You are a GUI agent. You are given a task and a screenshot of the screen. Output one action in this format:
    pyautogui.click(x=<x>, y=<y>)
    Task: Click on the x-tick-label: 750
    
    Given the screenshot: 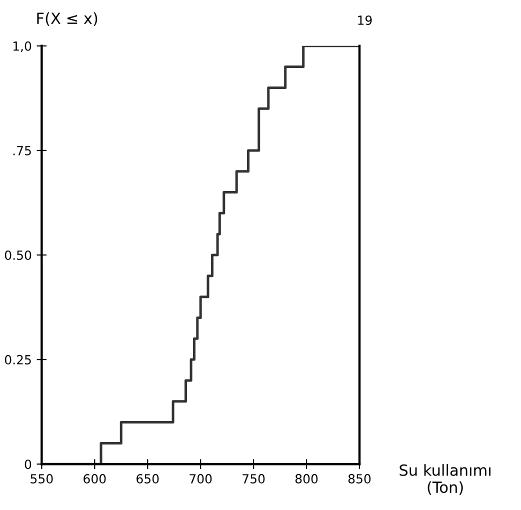 What is the action you would take?
    pyautogui.click(x=253, y=479)
    